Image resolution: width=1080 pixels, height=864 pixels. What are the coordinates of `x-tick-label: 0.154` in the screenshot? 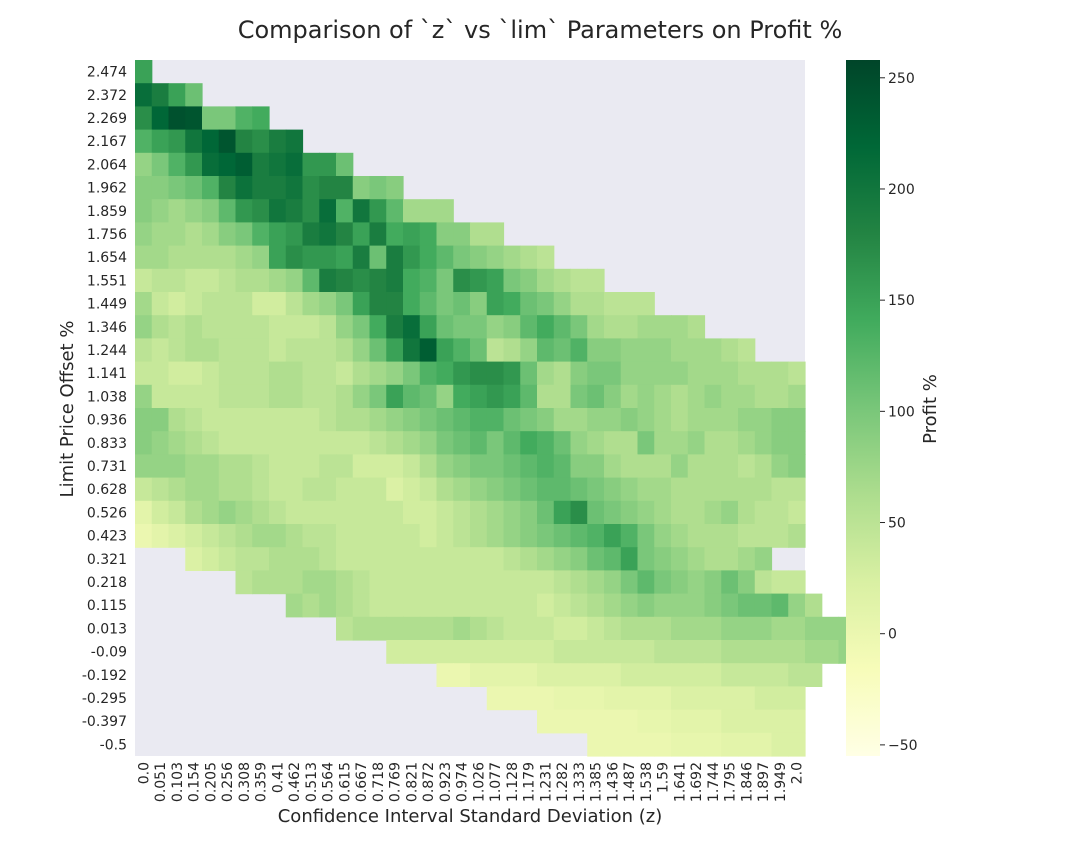 It's located at (195, 782).